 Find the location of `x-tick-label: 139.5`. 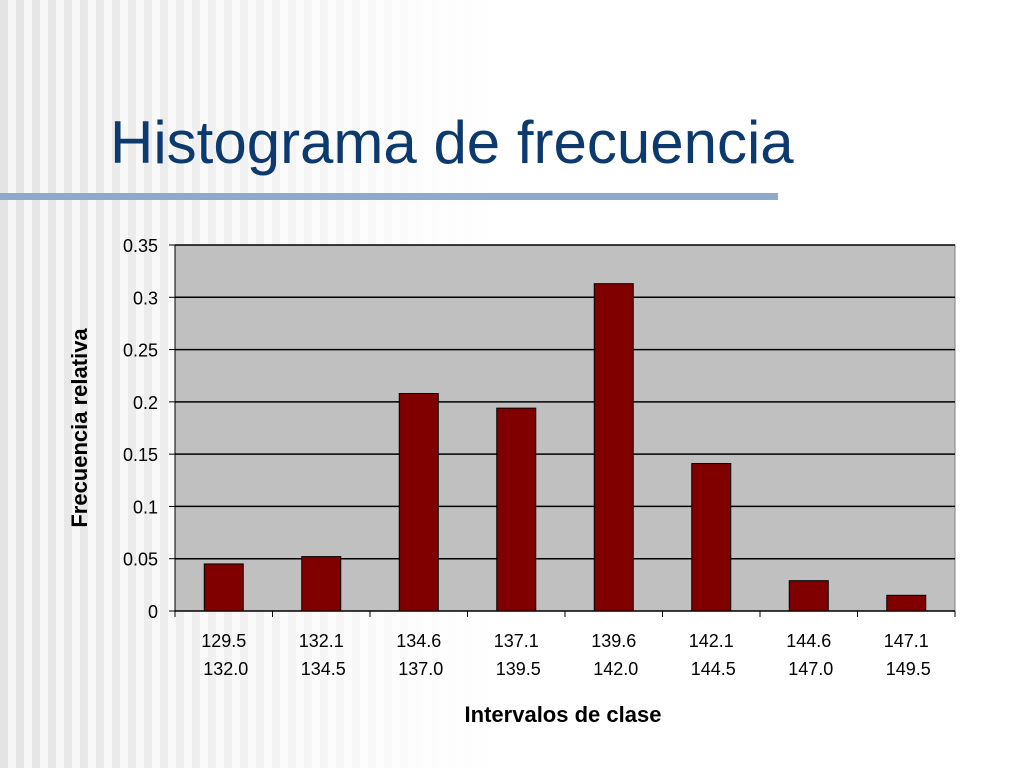

x-tick-label: 139.5 is located at coordinates (518, 669).